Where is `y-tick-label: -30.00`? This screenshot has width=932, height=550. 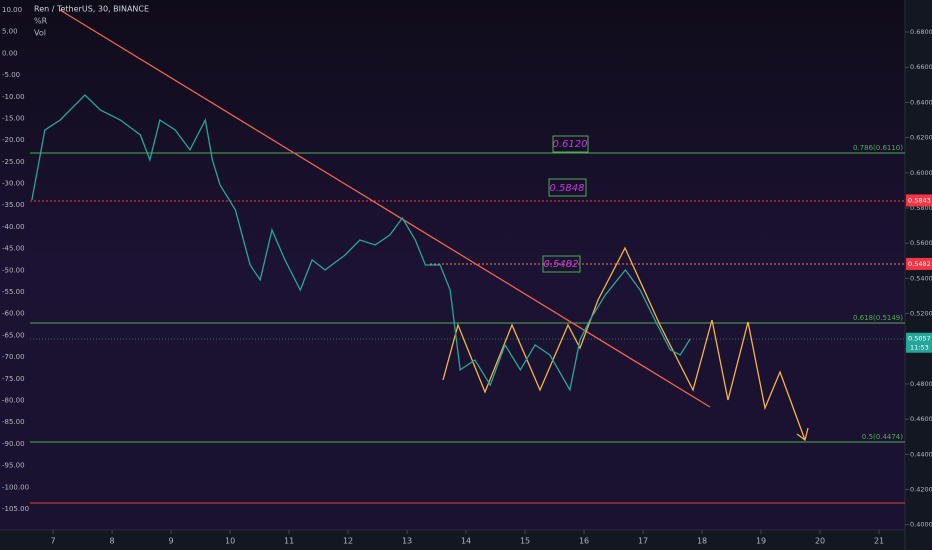
y-tick-label: -30.00 is located at coordinates (13, 184).